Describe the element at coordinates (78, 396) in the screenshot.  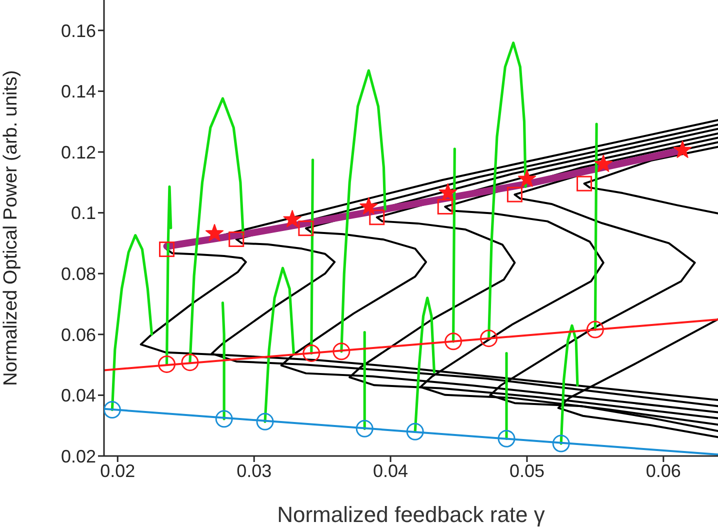
I see `y-tick-label: 0.04` at that location.